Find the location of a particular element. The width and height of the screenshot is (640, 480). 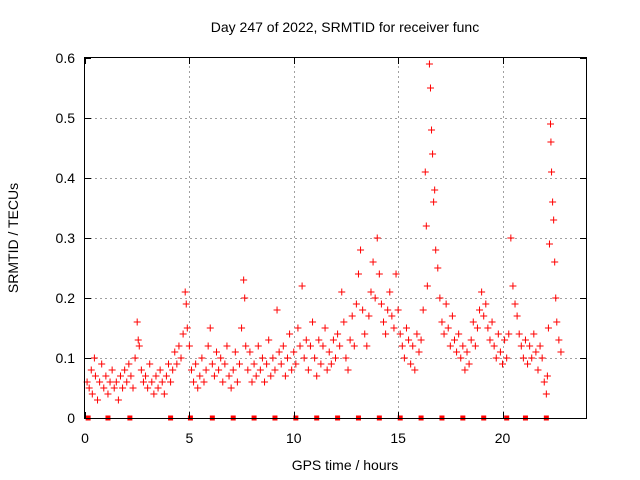

y-axis-label: SRMTID / TECUs is located at coordinates (13, 238).